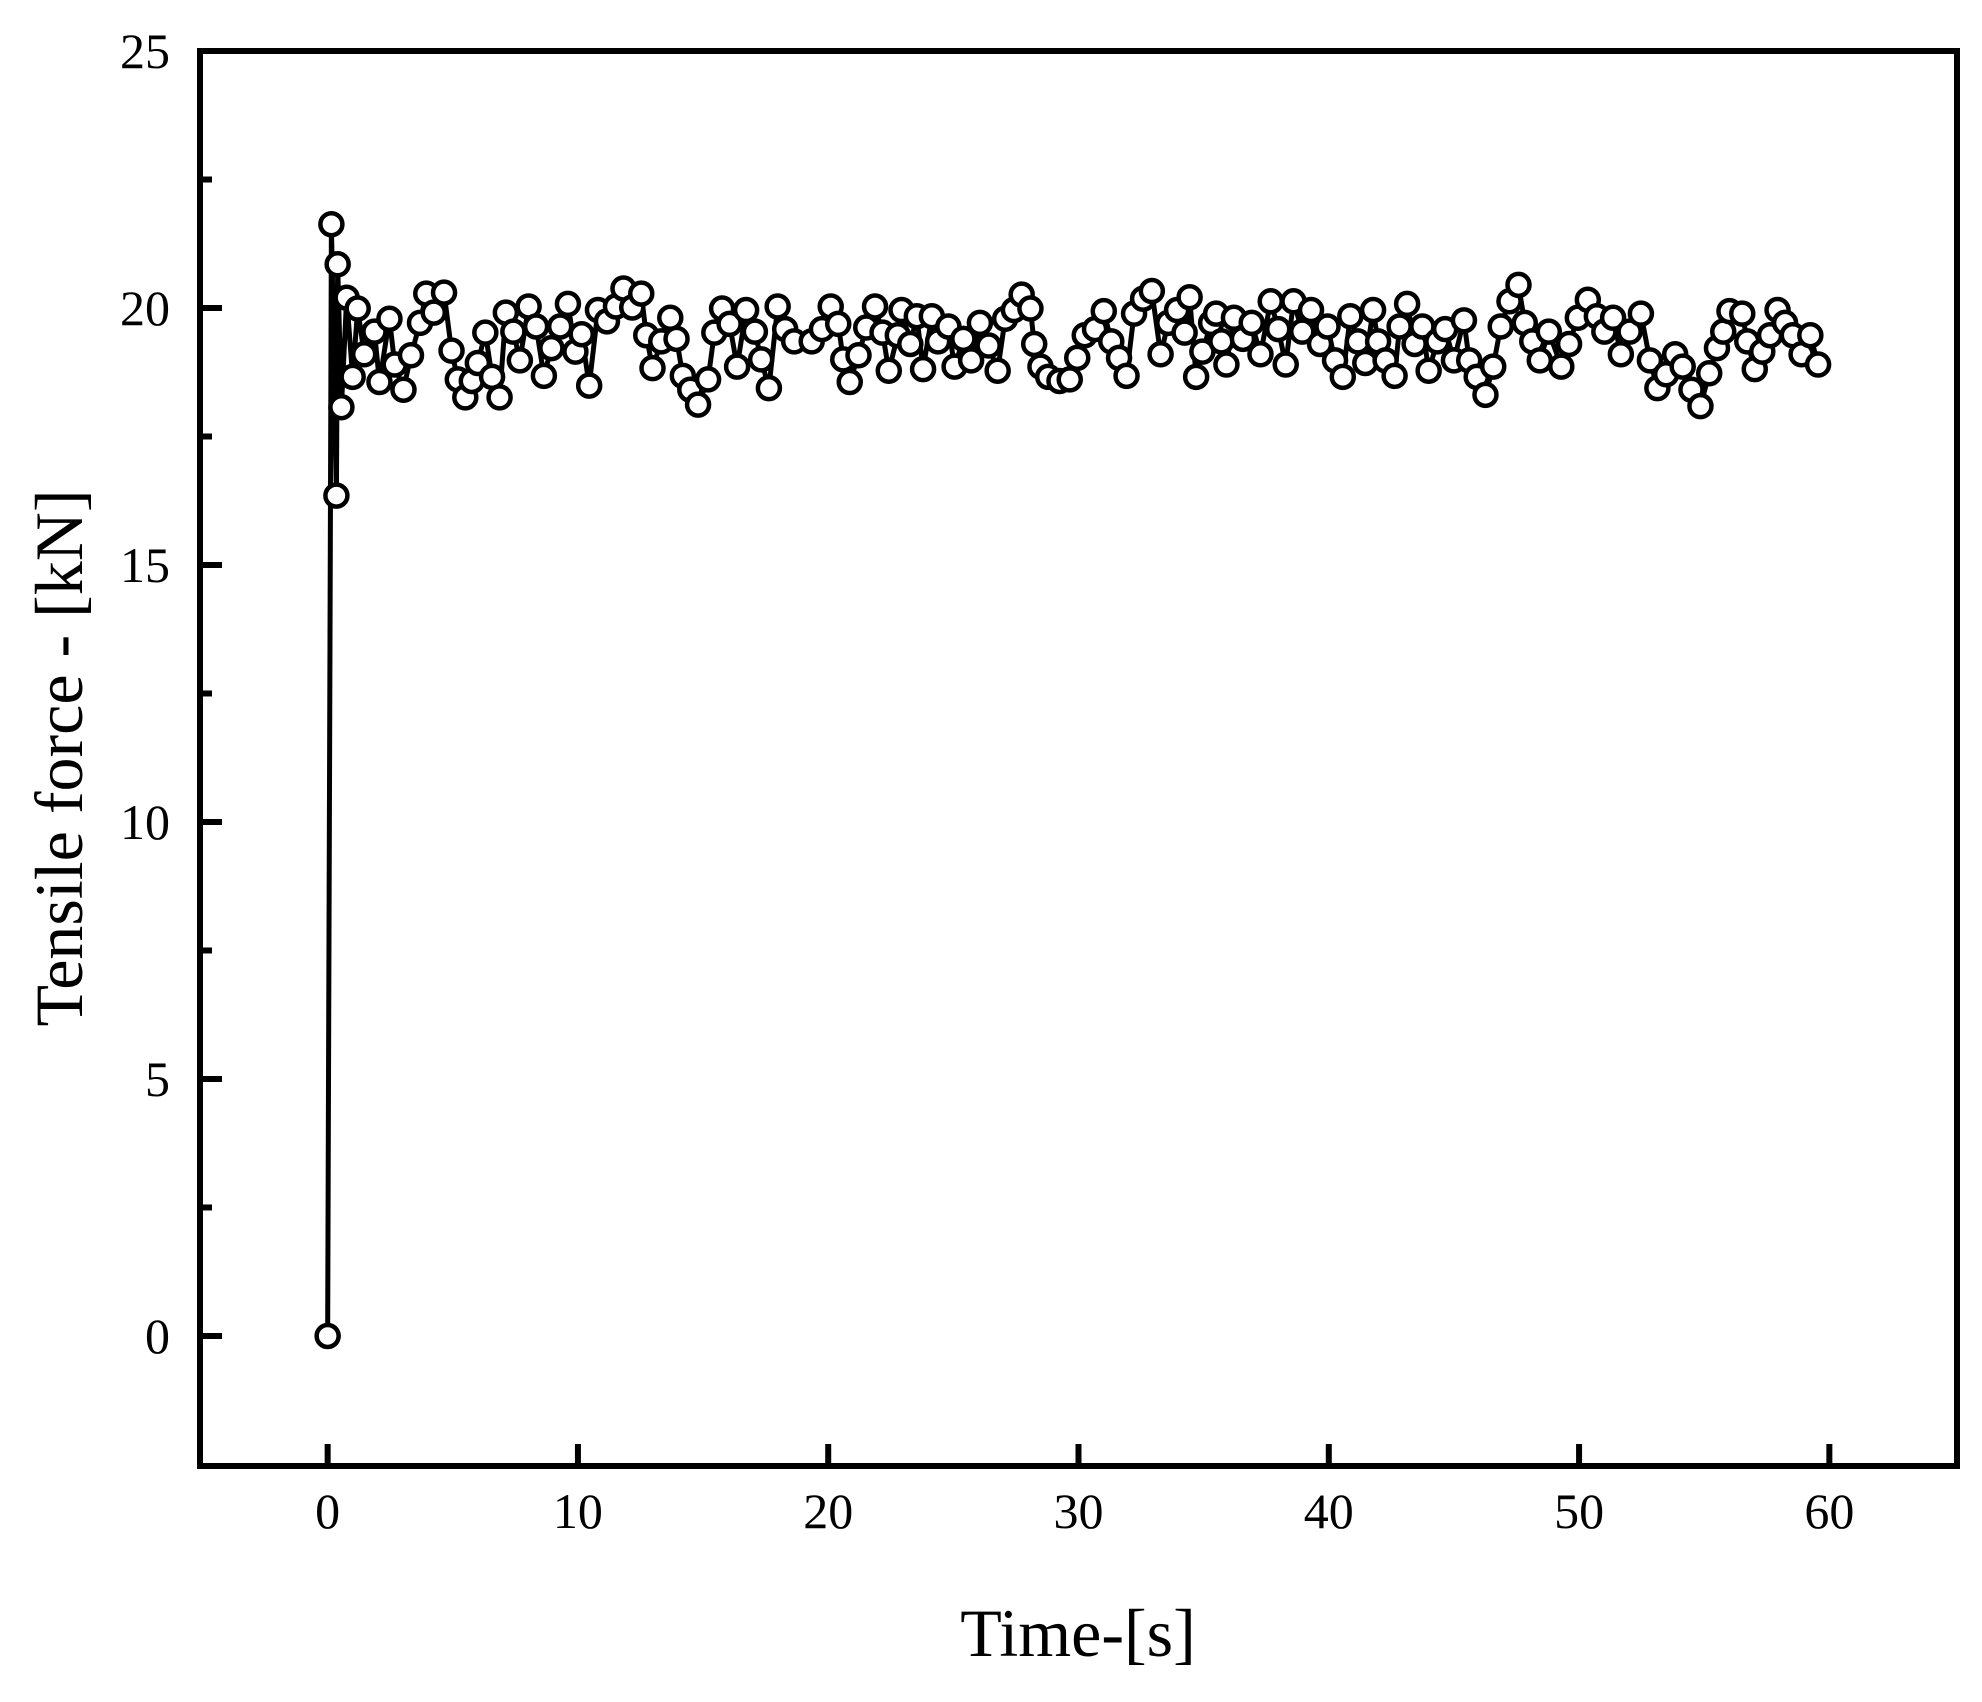 This screenshot has height=1702, width=1982. What do you see at coordinates (578, 1511) in the screenshot?
I see `x-tick-label: 10` at bounding box center [578, 1511].